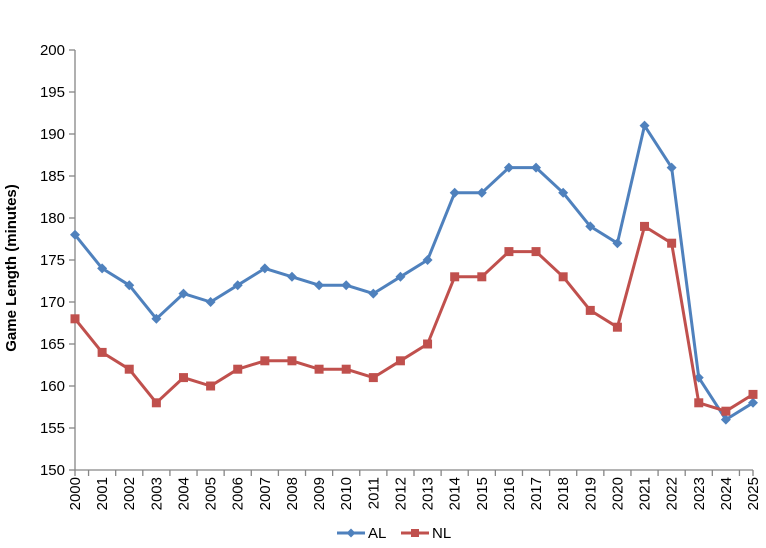 The image size is (766, 548). What do you see at coordinates (52, 218) in the screenshot?
I see `y-tick-label: 180` at bounding box center [52, 218].